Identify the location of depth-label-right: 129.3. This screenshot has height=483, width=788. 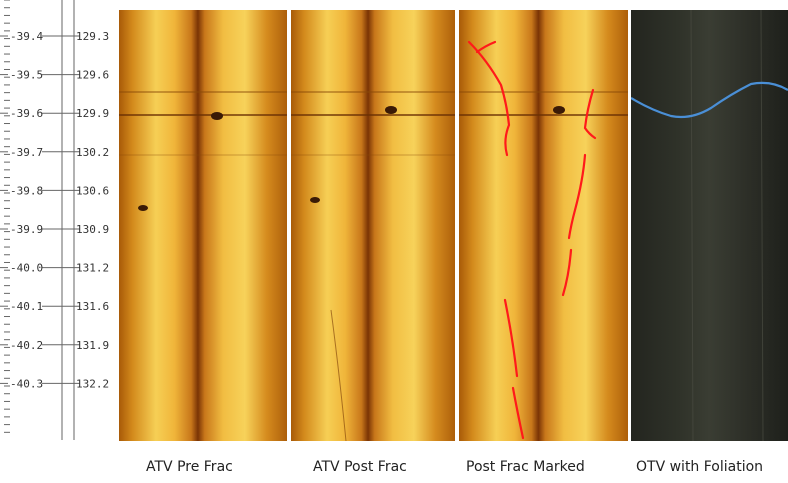
(92, 36).